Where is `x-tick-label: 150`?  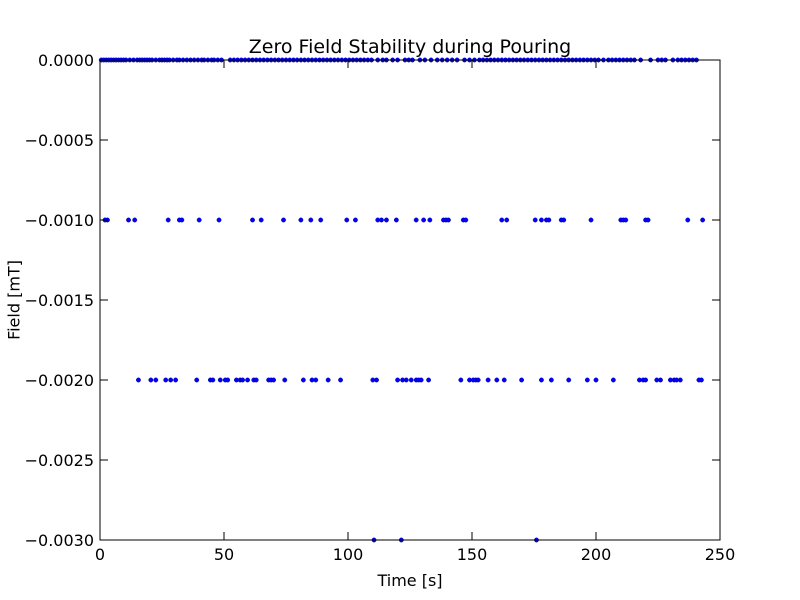 x-tick-label: 150 is located at coordinates (472, 554).